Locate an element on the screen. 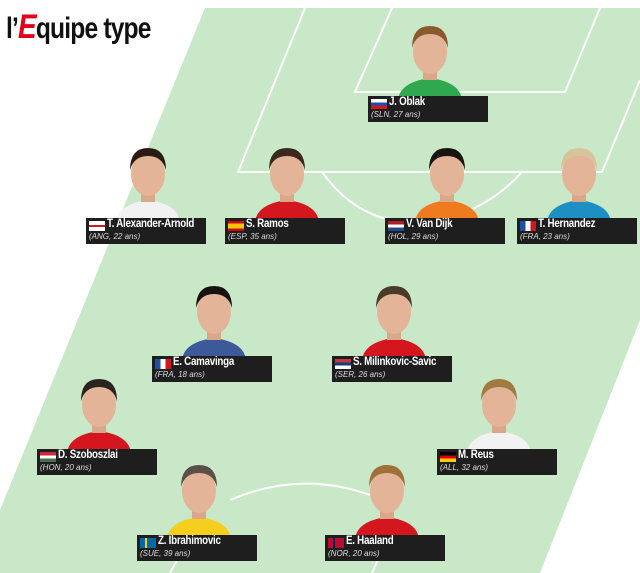 The height and width of the screenshot is (573, 640). player-info: (NOR, 20 ans) is located at coordinates (354, 553).